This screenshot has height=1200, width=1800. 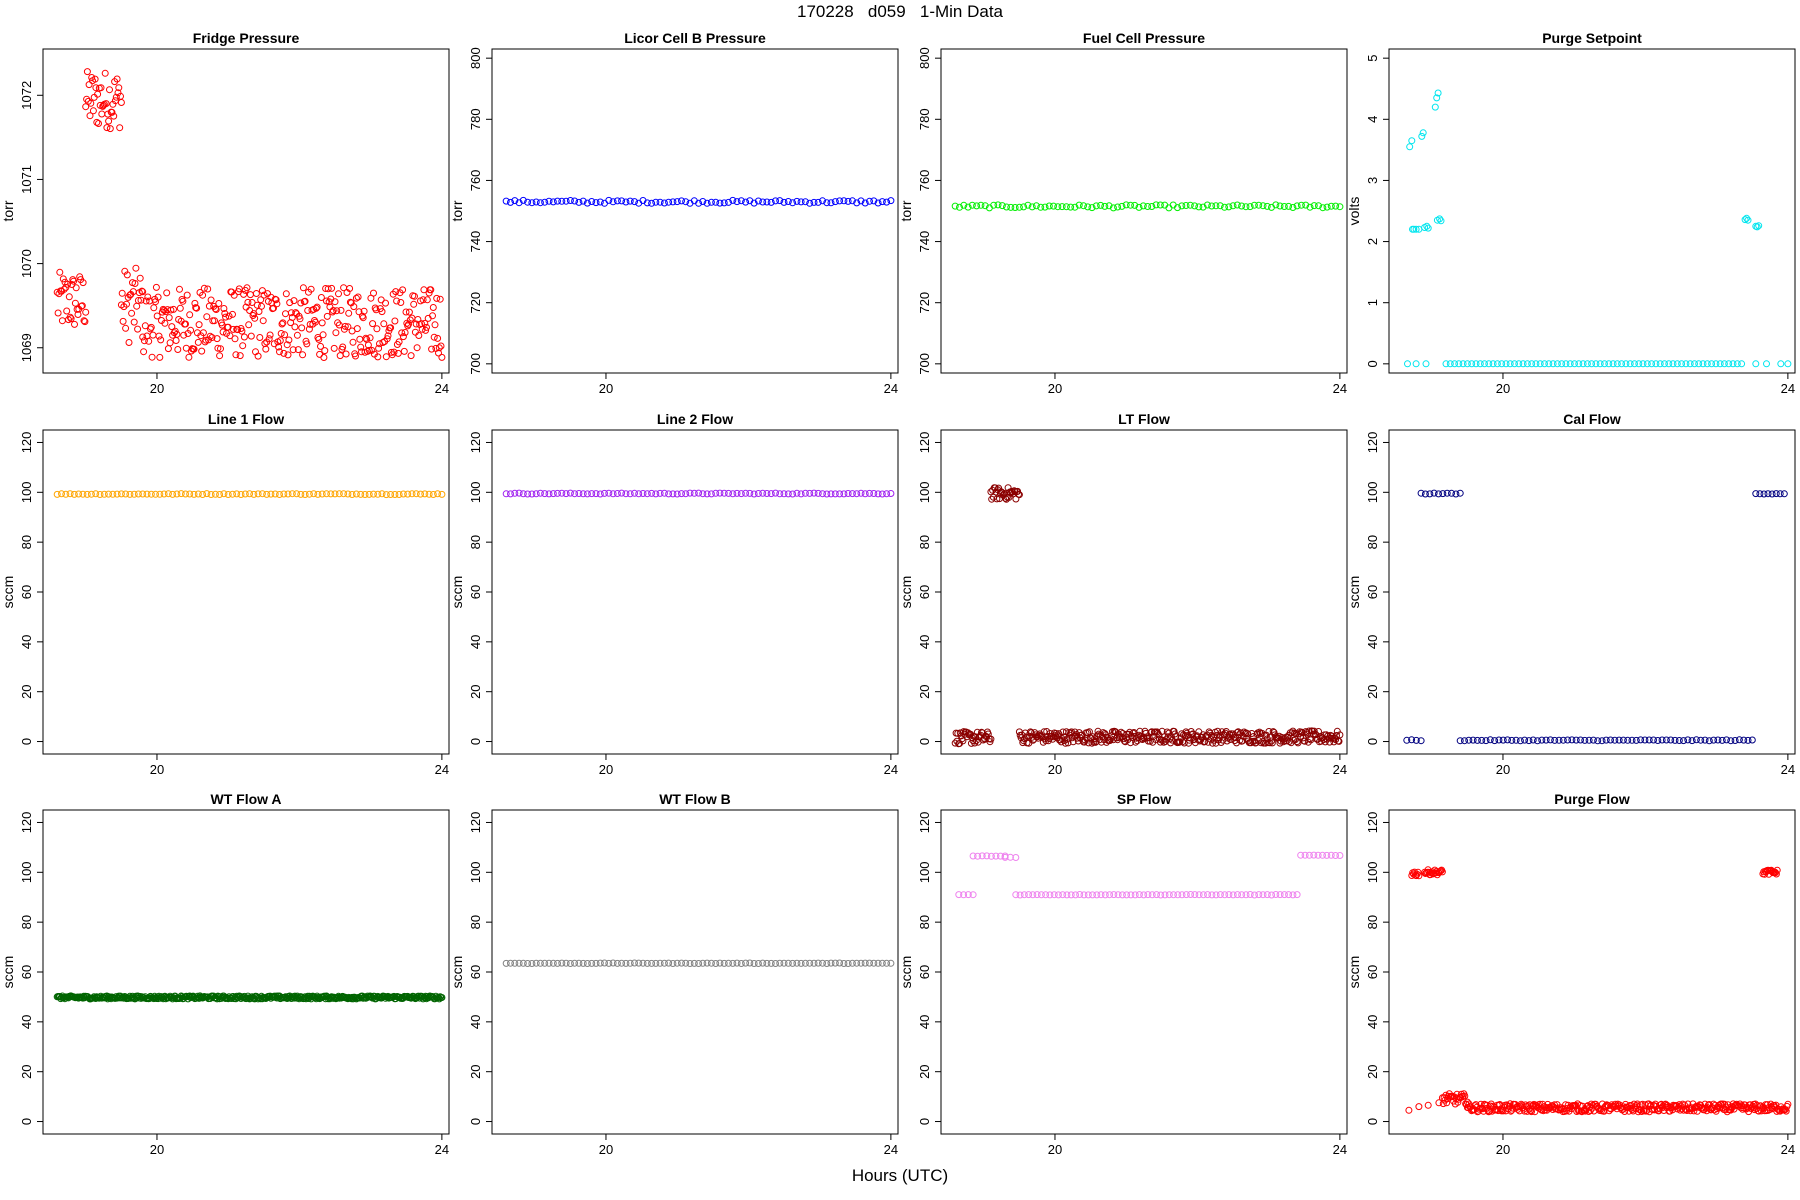 I want to click on y-tick-label: 700, so click(x=924, y=364).